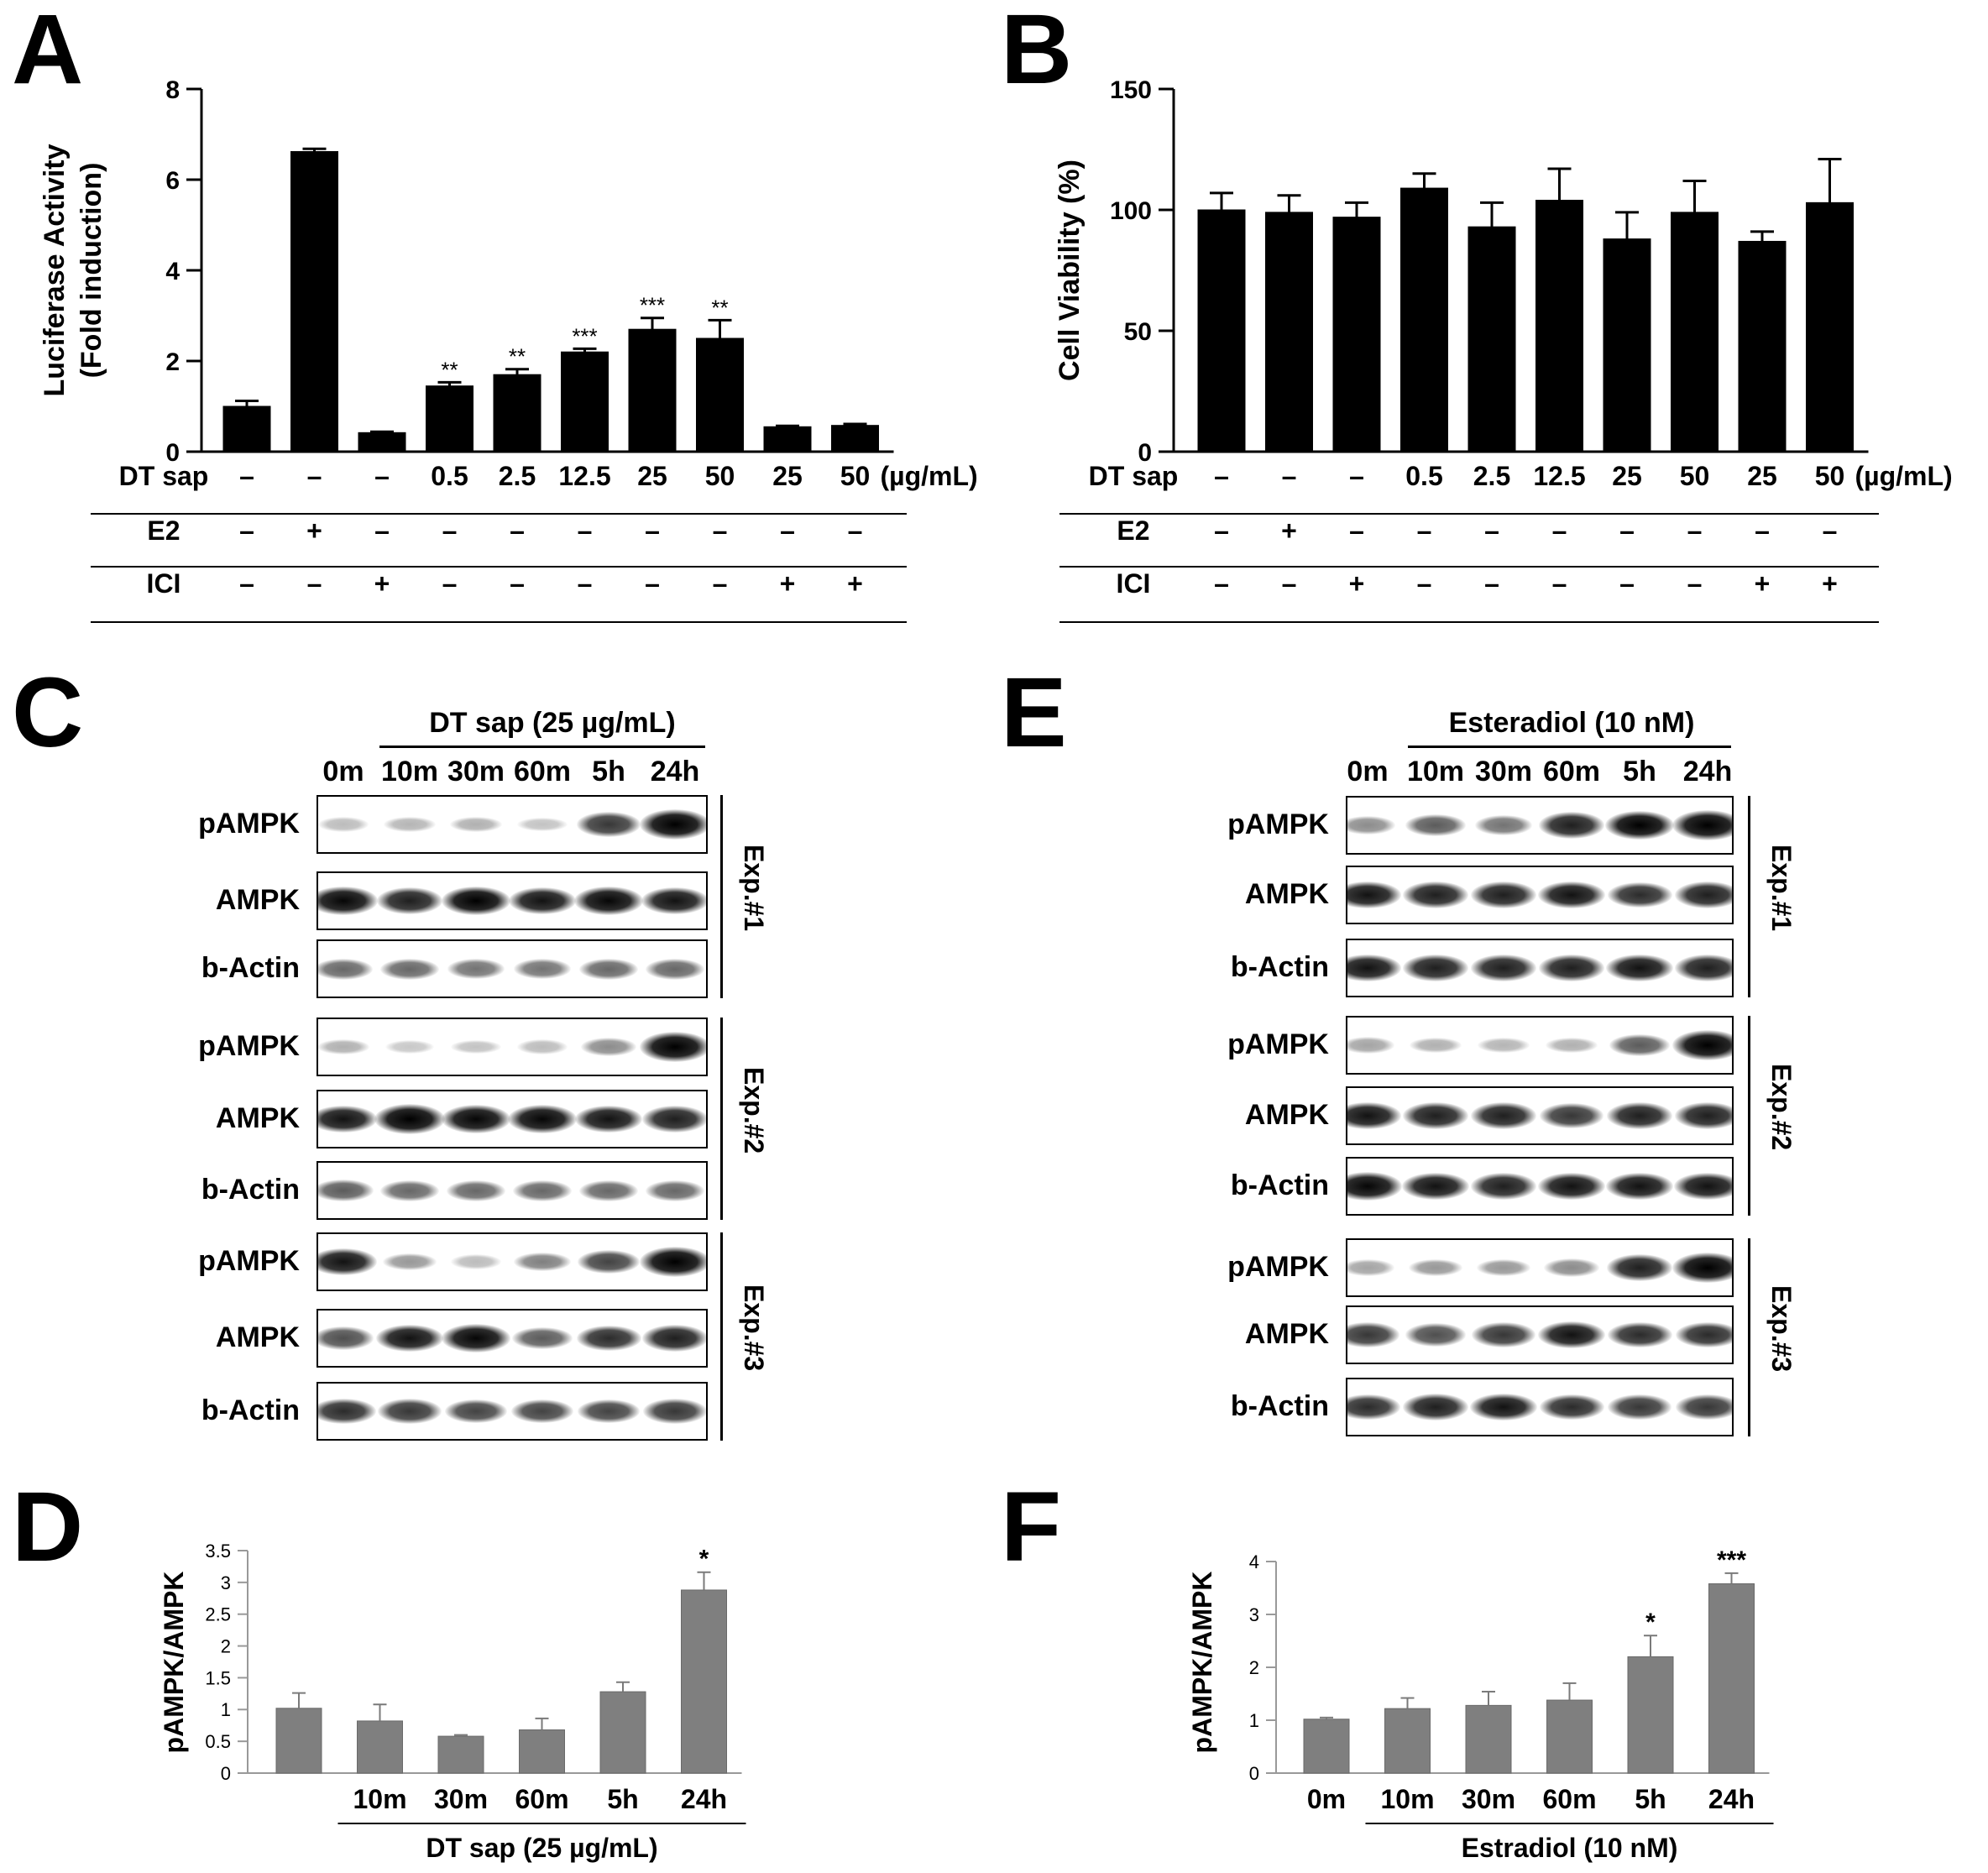 The width and height of the screenshot is (1988, 1873). What do you see at coordinates (704, 1560) in the screenshot?
I see `chart-d-significance: *` at bounding box center [704, 1560].